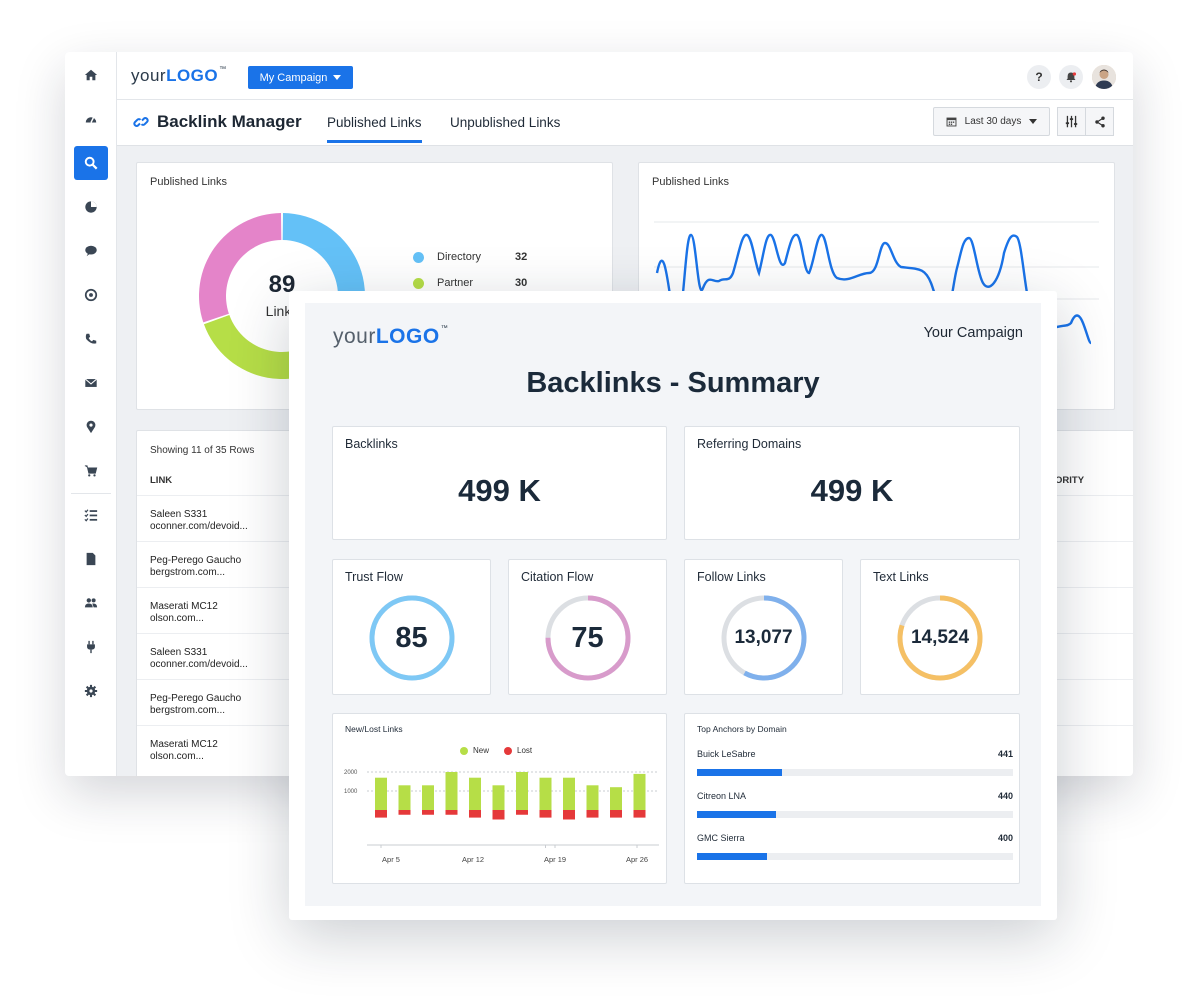  I want to click on mail-icon, so click(91, 383).